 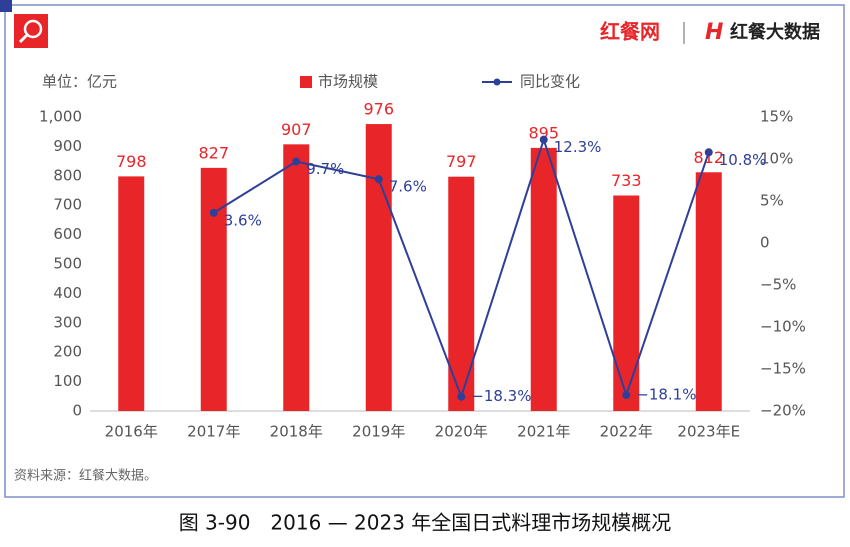 I want to click on unit-label: 单位：亿元, so click(x=79, y=82).